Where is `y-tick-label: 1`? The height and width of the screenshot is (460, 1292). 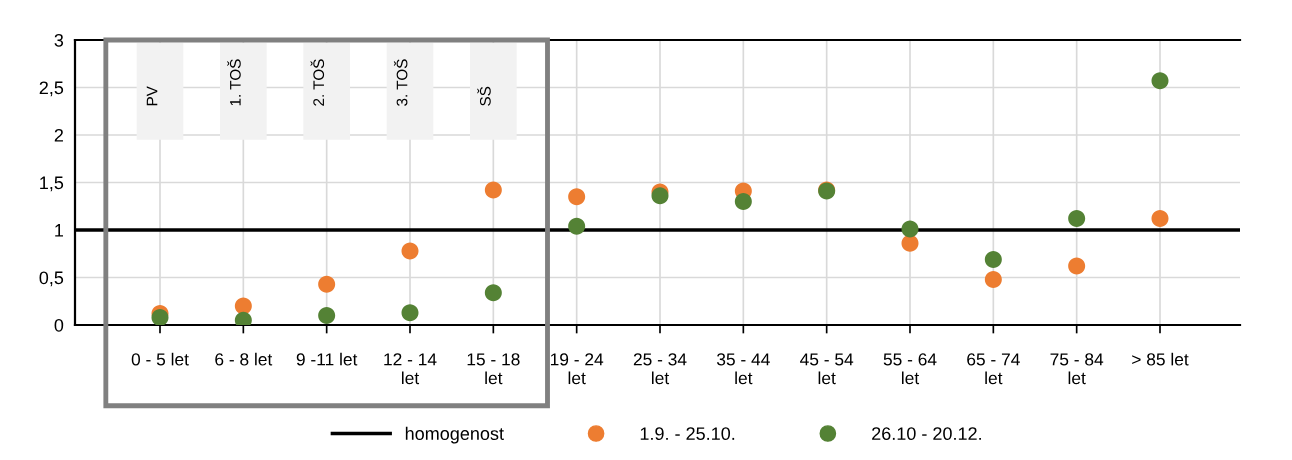 y-tick-label: 1 is located at coordinates (59, 230).